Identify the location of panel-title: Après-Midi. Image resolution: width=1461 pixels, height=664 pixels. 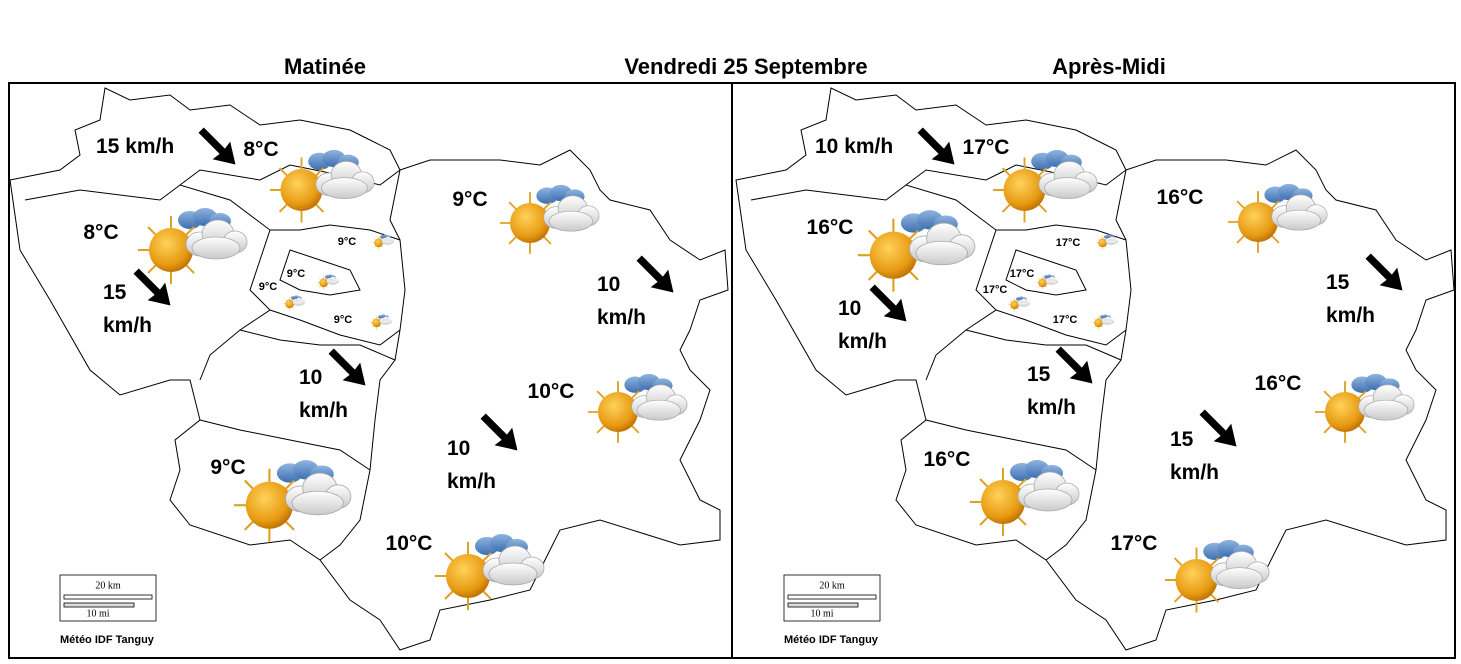
(1109, 66).